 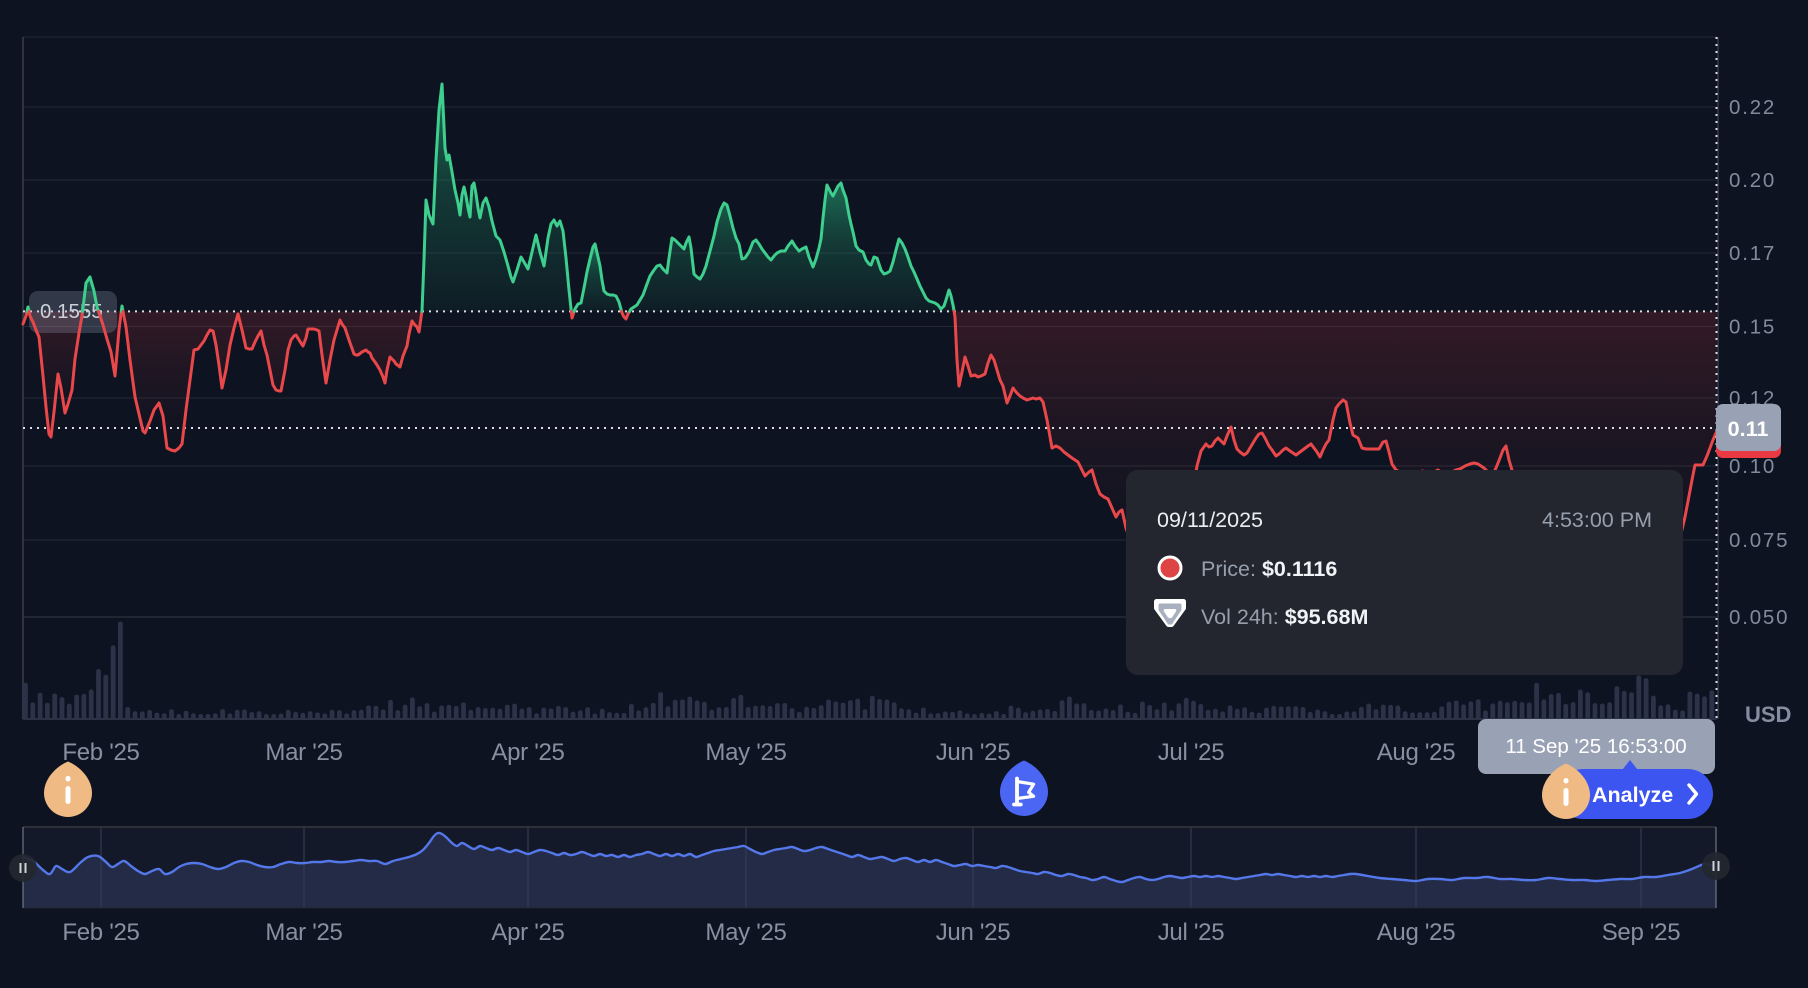 I want to click on svg-text: 0.075, so click(x=1759, y=540).